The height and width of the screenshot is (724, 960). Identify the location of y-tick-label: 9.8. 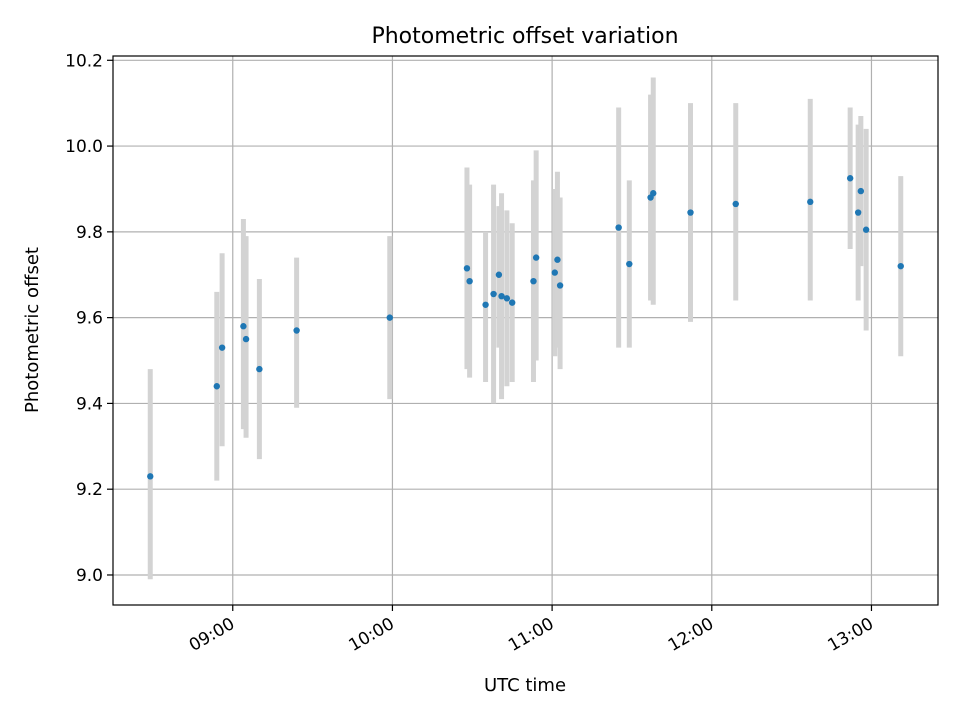
(89, 233).